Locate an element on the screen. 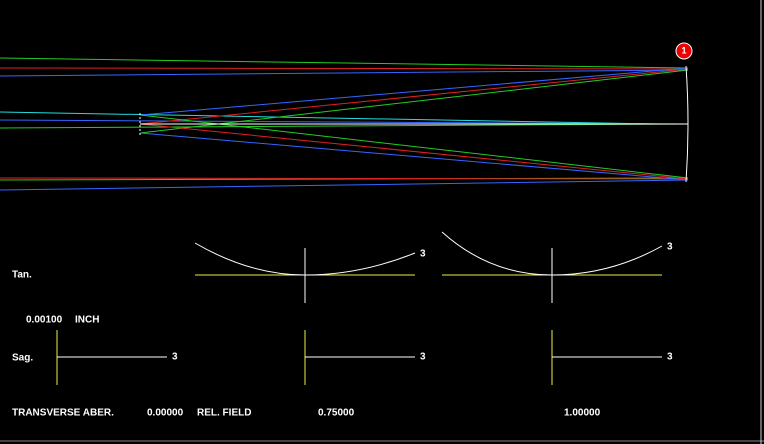  field-value: 0.75000 is located at coordinates (336, 413).